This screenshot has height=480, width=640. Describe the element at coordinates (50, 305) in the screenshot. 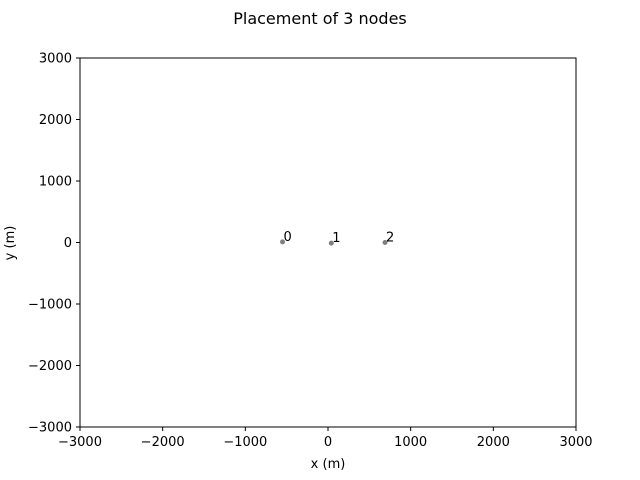

I see `y-tick-label: −1000` at that location.